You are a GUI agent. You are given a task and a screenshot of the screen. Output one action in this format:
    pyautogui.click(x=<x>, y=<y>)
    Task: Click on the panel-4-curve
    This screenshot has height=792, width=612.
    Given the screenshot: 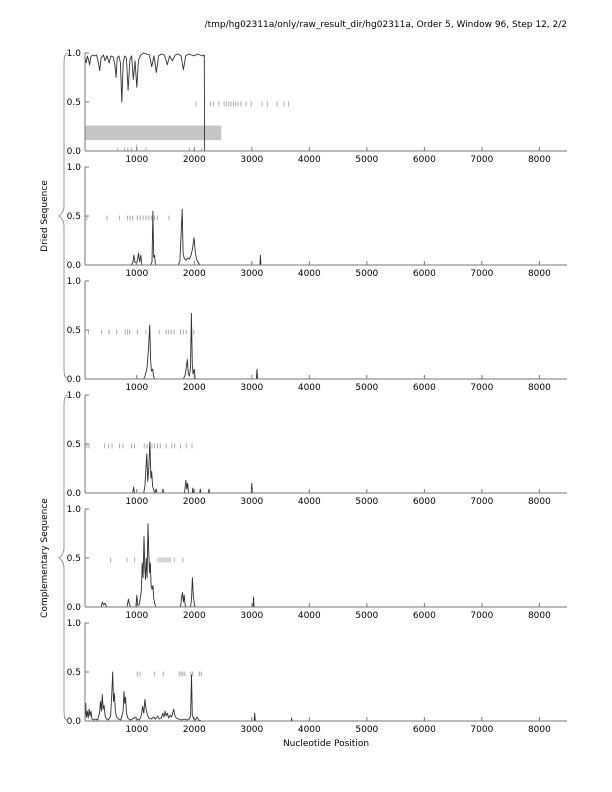 What is the action you would take?
    pyautogui.click(x=326, y=467)
    